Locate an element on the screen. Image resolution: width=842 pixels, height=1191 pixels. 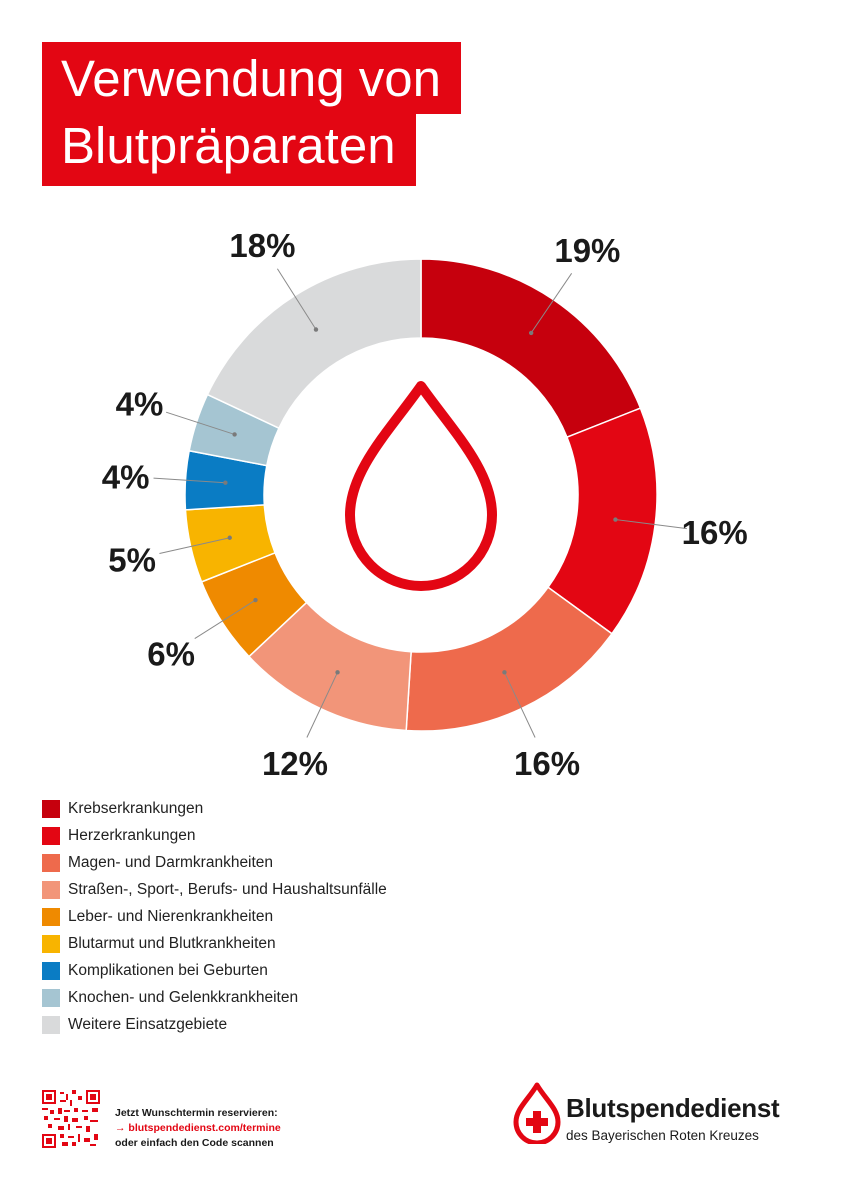
legend-label: Herzerkrankungen is located at coordinates (132, 835).